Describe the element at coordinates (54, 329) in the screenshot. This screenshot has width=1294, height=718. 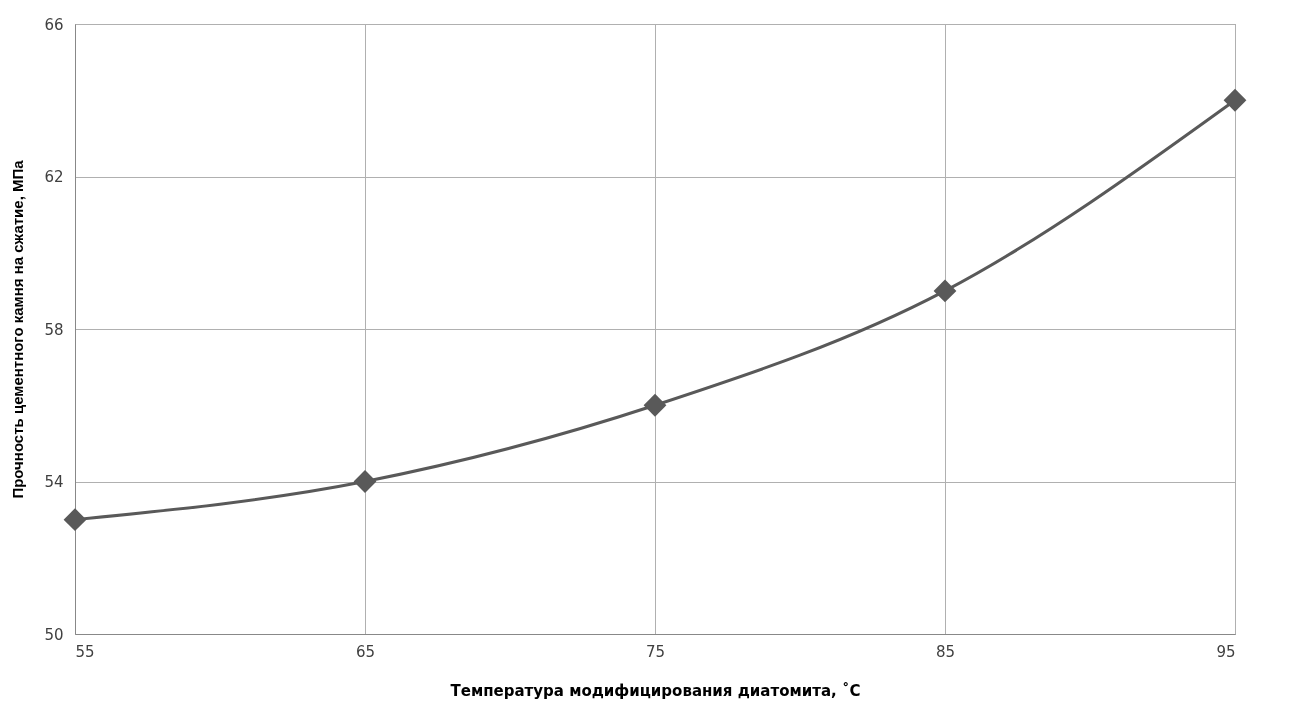
I see `y-tick-label: 58` at that location.